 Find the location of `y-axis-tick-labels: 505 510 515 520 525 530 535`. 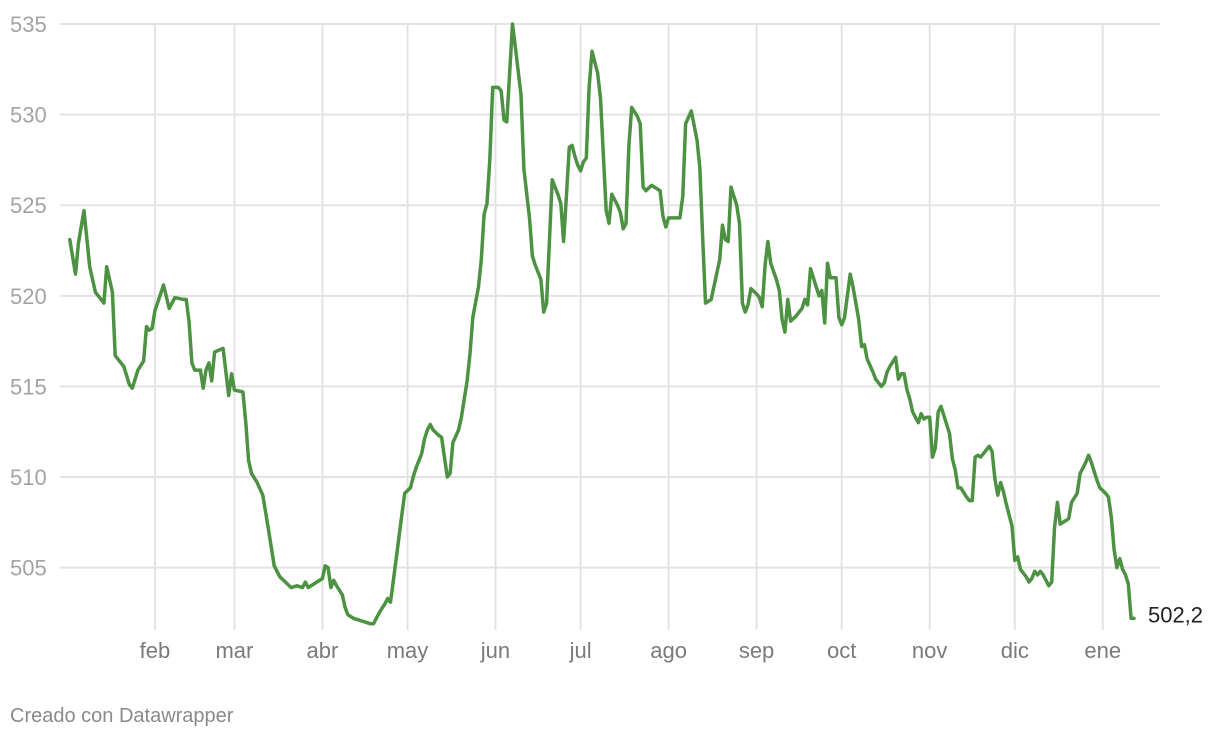

y-axis-tick-labels: 505 510 515 520 525 530 535 is located at coordinates (28, 296).